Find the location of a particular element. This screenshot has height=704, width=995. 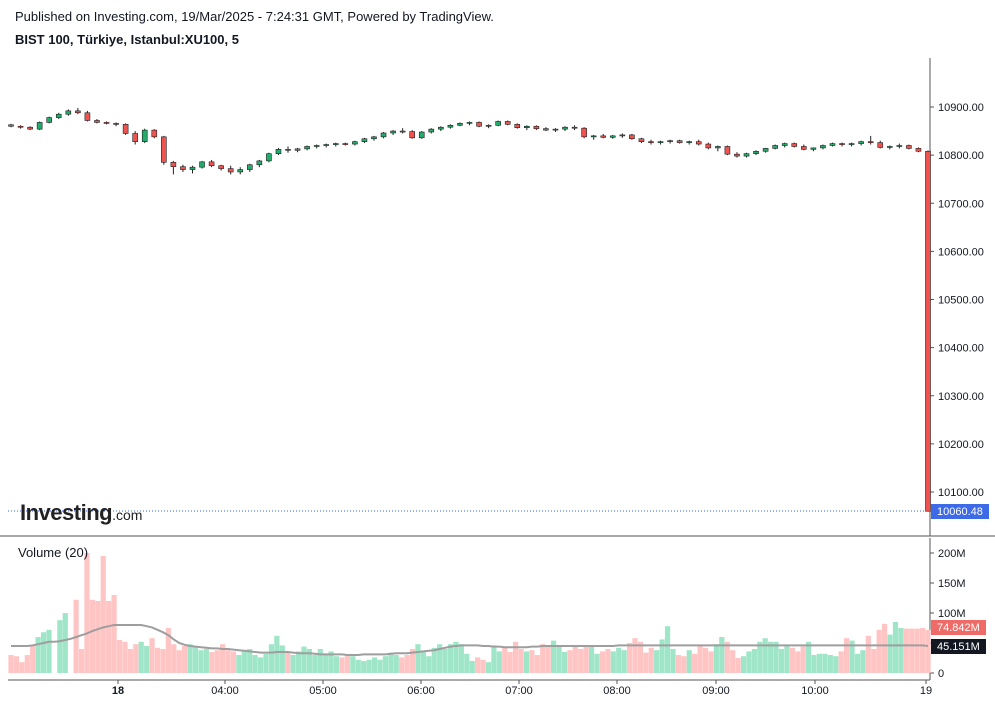

volume-ma-badge is located at coordinates (958, 646).